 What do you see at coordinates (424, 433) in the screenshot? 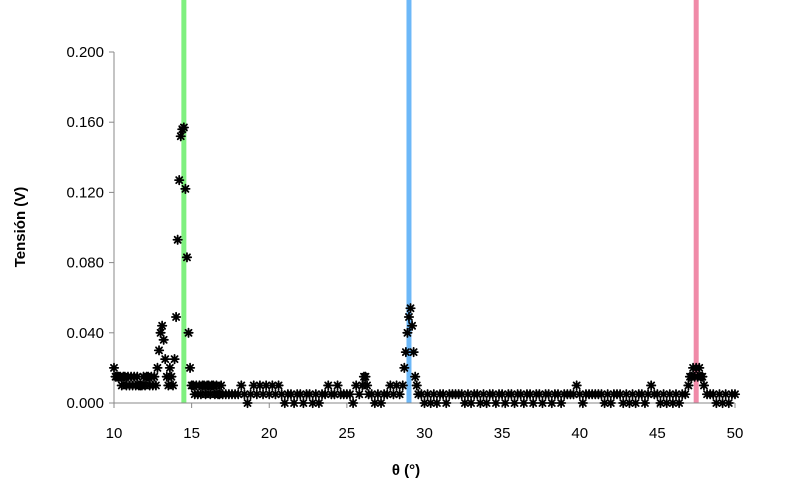
I see `x-tick-label: 30` at bounding box center [424, 433].